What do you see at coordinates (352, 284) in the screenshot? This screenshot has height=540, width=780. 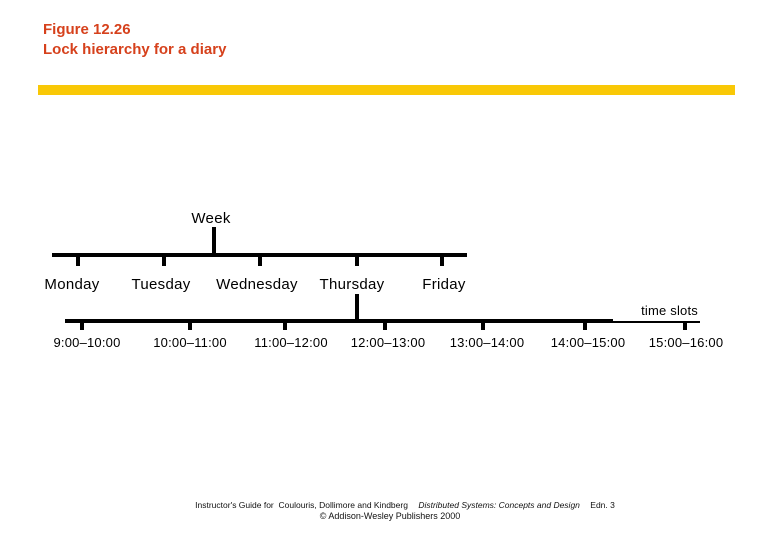 I see `day-label-thursday: Thursday` at bounding box center [352, 284].